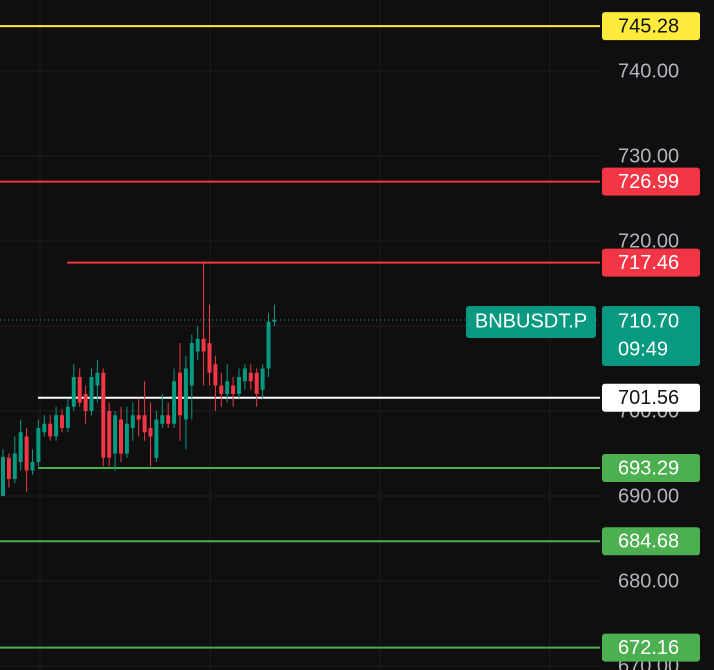 This screenshot has width=714, height=670. Describe the element at coordinates (648, 398) in the screenshot. I see `level-label: 701.56` at that location.